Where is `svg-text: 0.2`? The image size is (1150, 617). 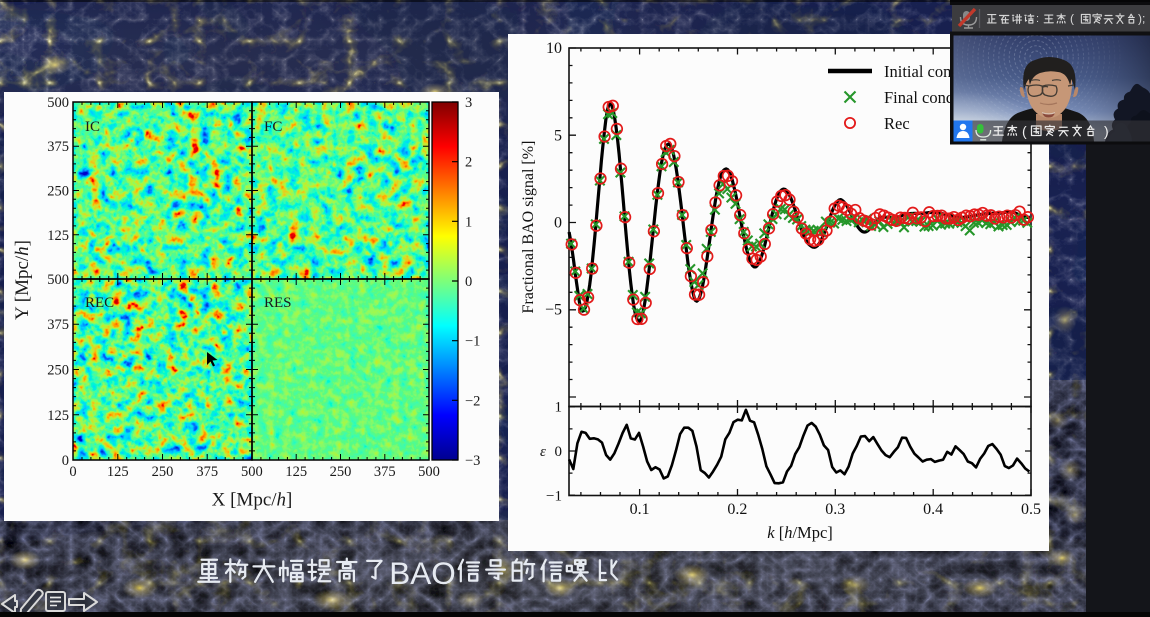
svg-text: 0.2 is located at coordinates (737, 509).